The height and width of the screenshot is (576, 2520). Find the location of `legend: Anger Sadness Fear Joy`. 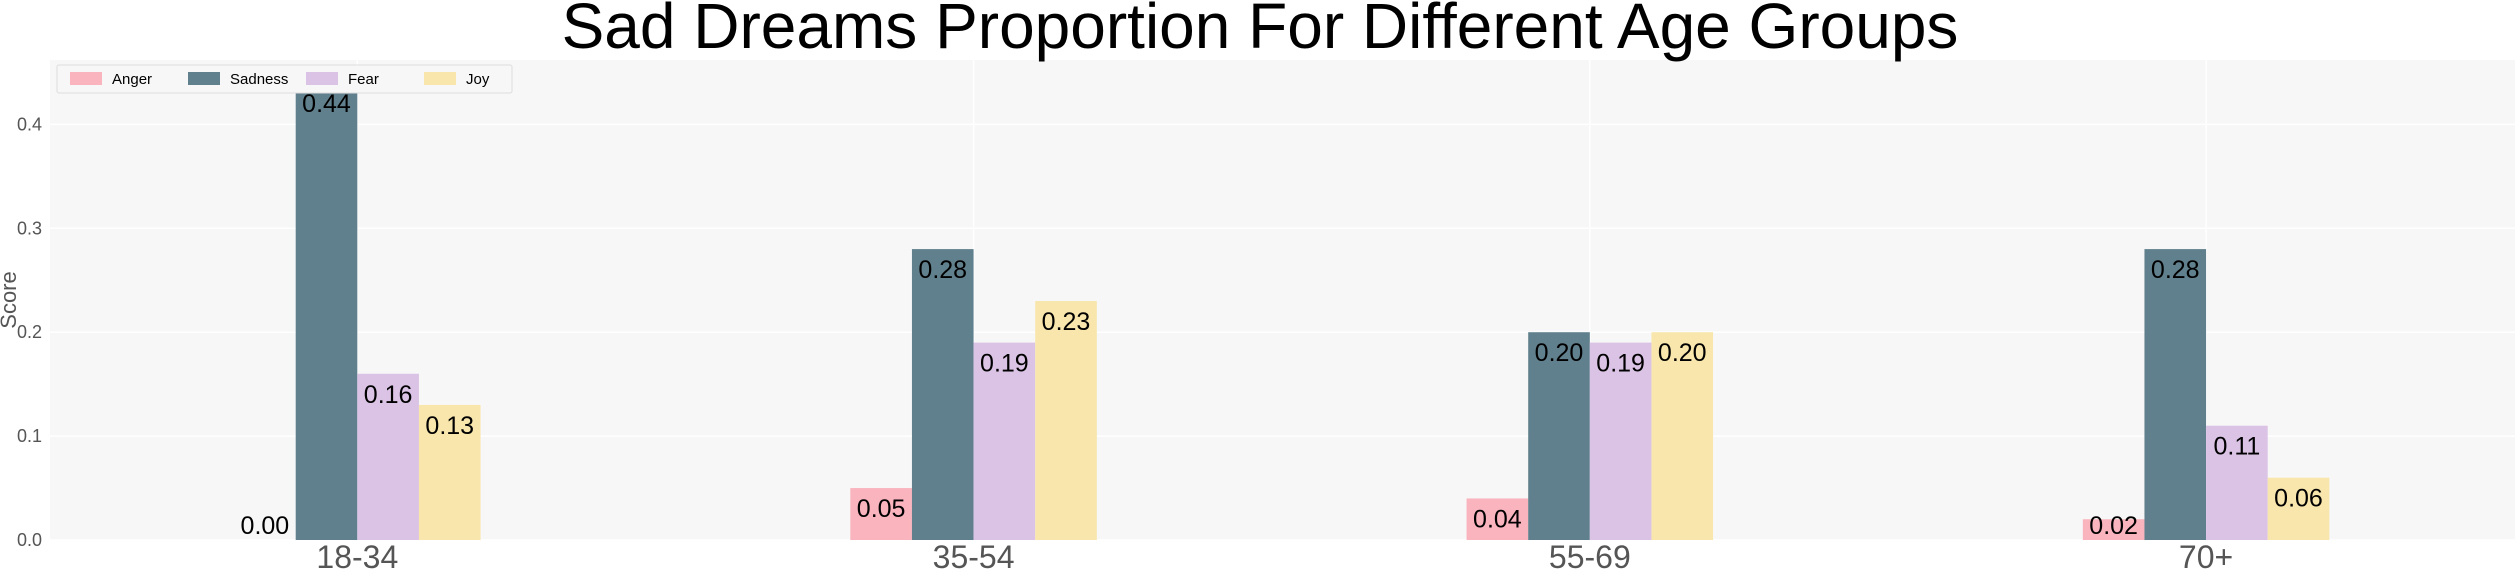

legend: Anger Sadness Fear Joy is located at coordinates (284, 79).